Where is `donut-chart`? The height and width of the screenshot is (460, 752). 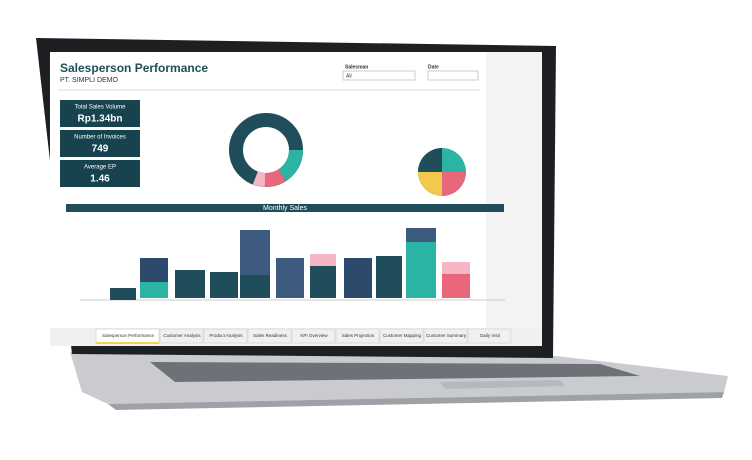 donut-chart is located at coordinates (266, 150).